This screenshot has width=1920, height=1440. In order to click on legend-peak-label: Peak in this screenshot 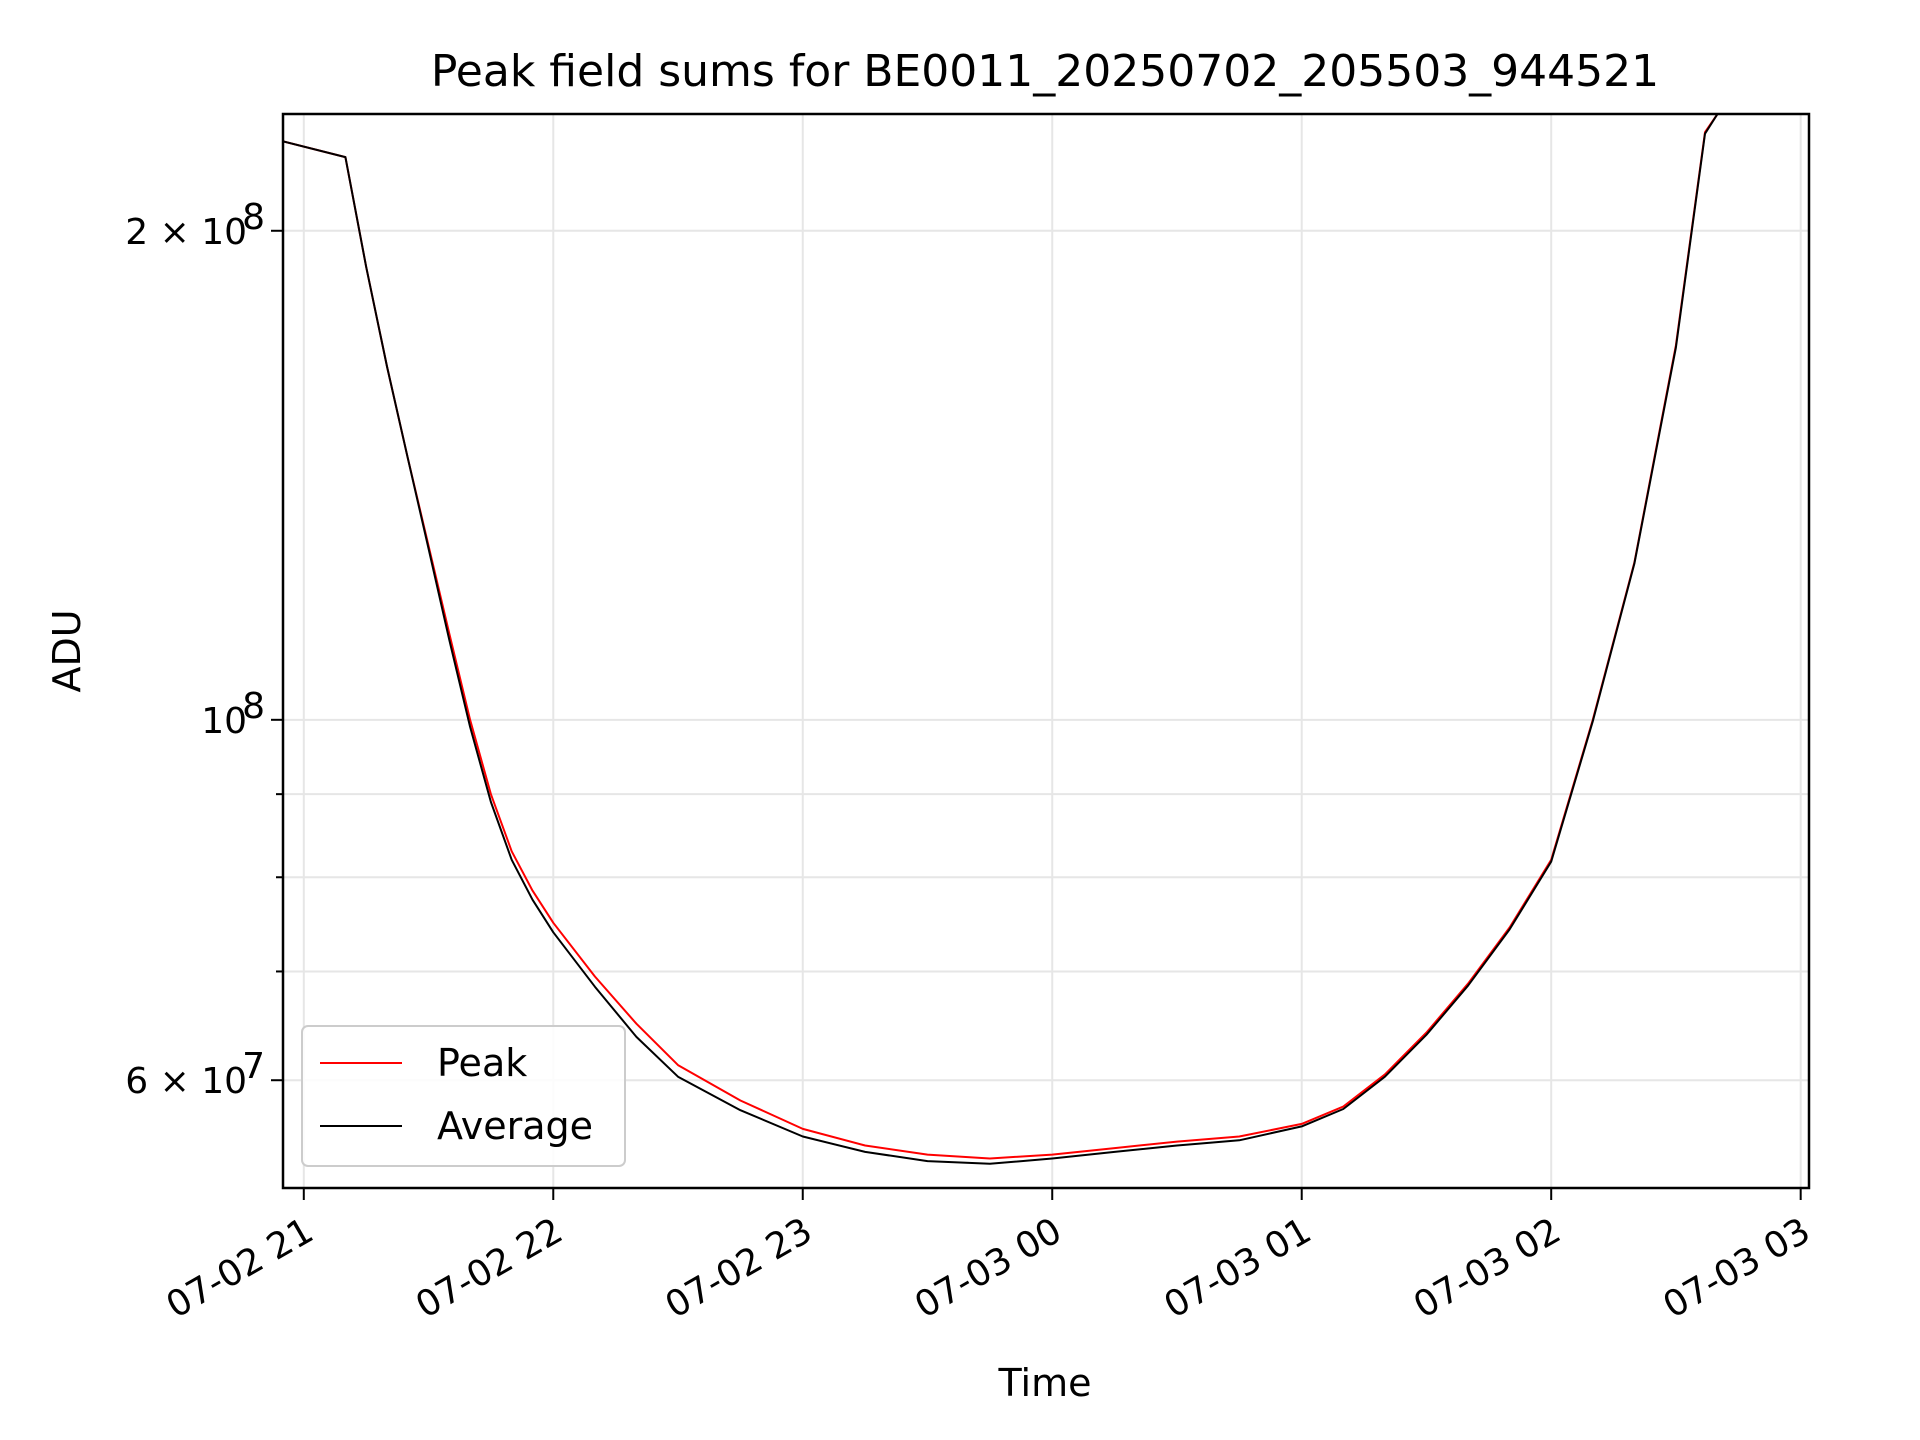, I will do `click(482, 1063)`.